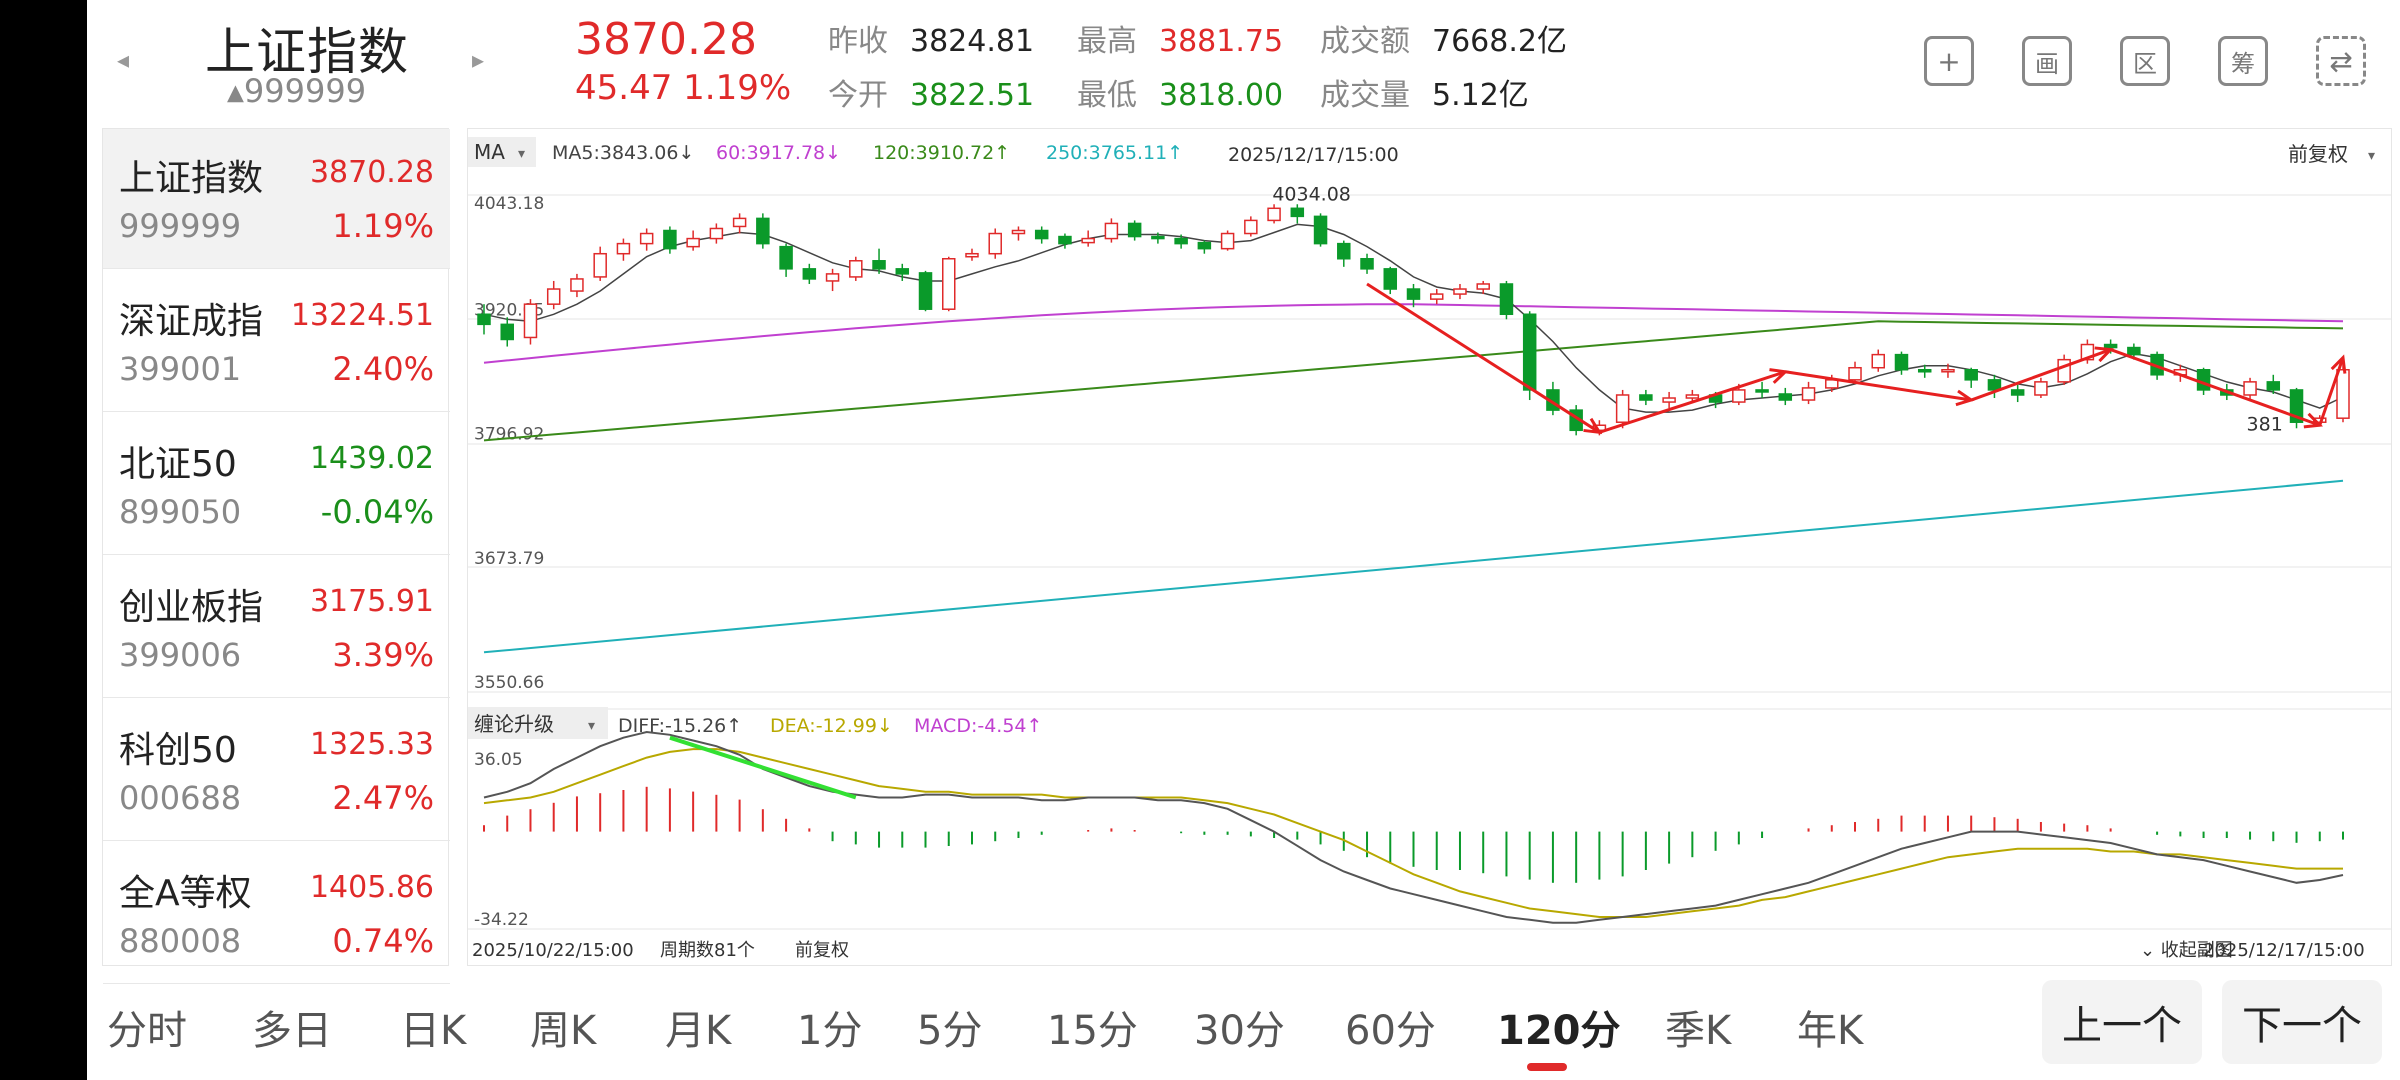  I want to click on adjust-label: 前复权, so click(822, 950).